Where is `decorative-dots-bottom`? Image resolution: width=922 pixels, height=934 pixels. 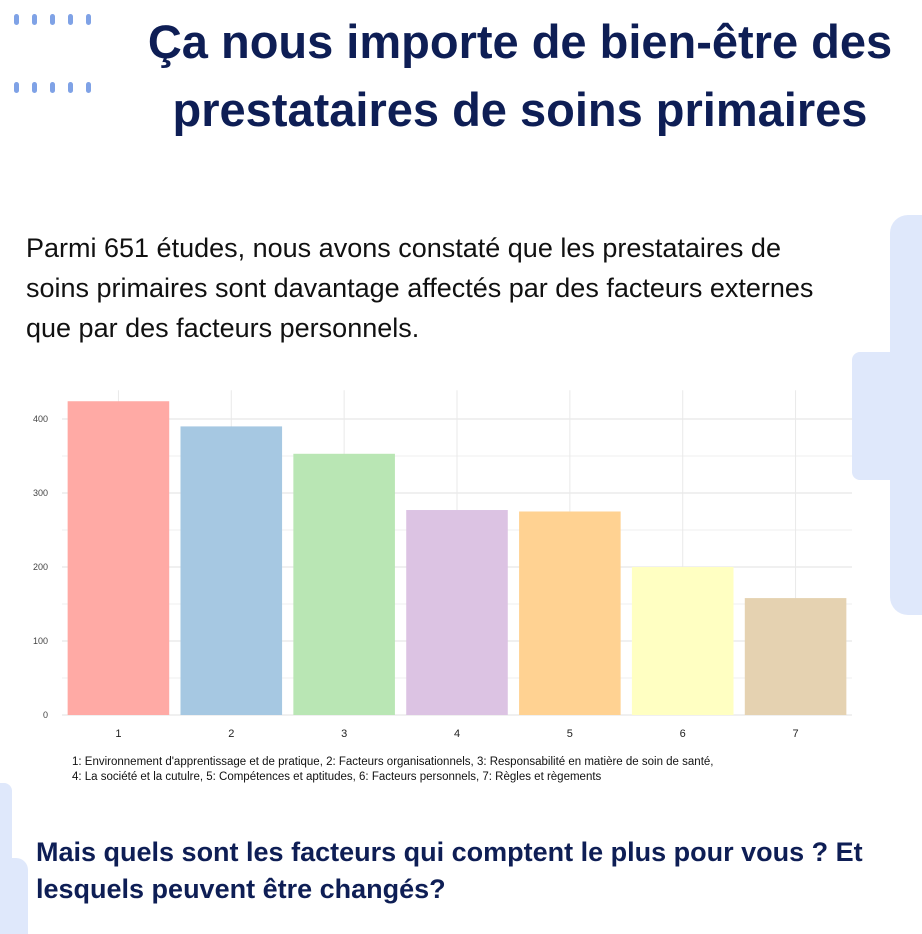 decorative-dots-bottom is located at coordinates (59, 89).